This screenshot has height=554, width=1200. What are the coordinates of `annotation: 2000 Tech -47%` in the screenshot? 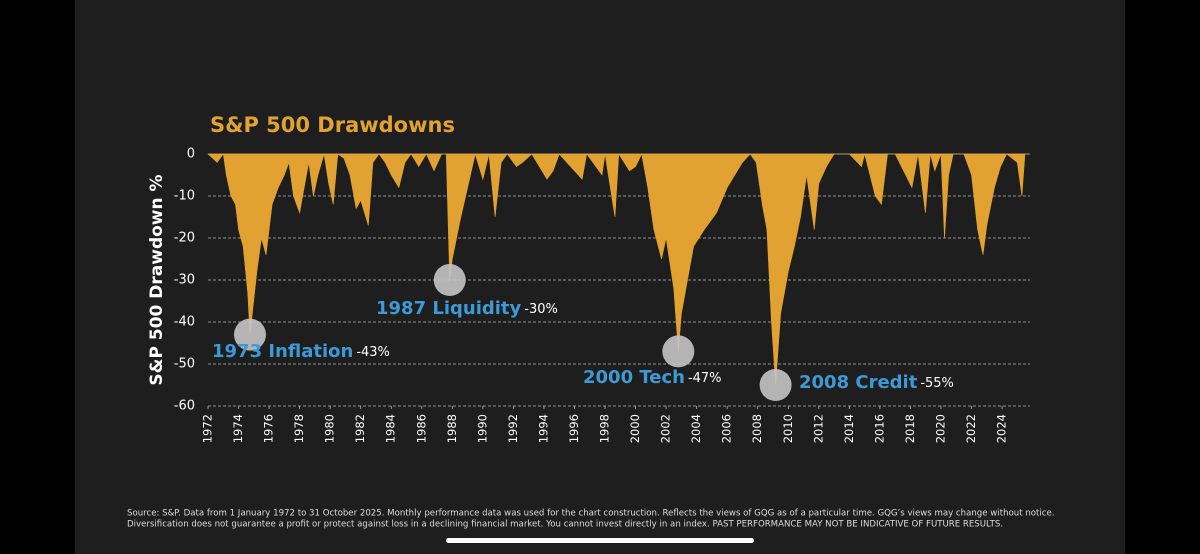 It's located at (652, 377).